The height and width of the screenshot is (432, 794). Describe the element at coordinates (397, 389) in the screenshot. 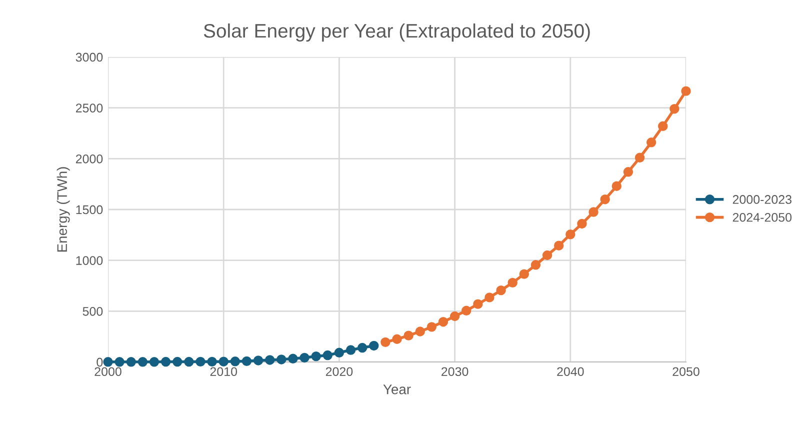

I see `x-axis-title: Year` at that location.